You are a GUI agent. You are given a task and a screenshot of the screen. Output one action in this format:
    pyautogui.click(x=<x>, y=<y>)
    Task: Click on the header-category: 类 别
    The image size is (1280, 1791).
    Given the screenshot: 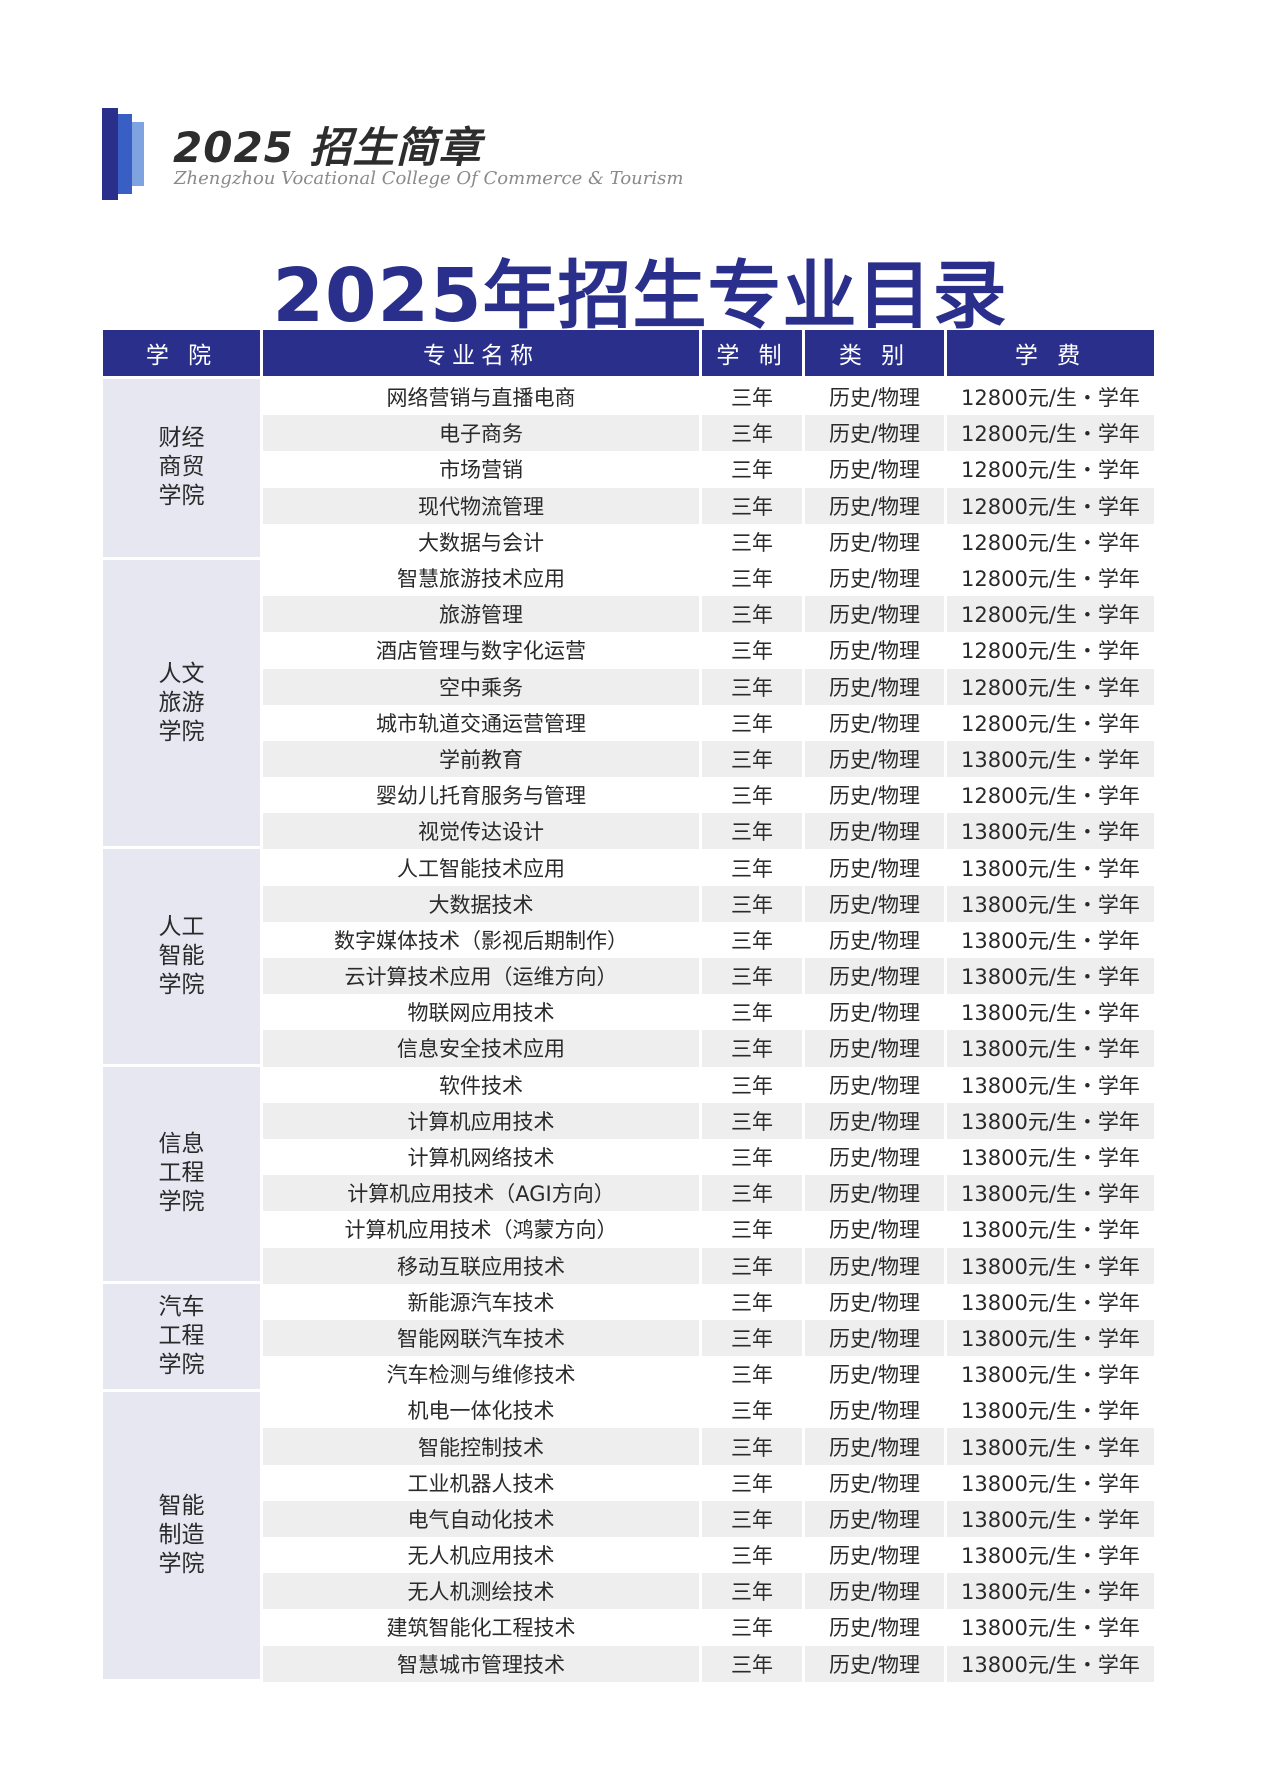 What is the action you would take?
    pyautogui.click(x=874, y=353)
    